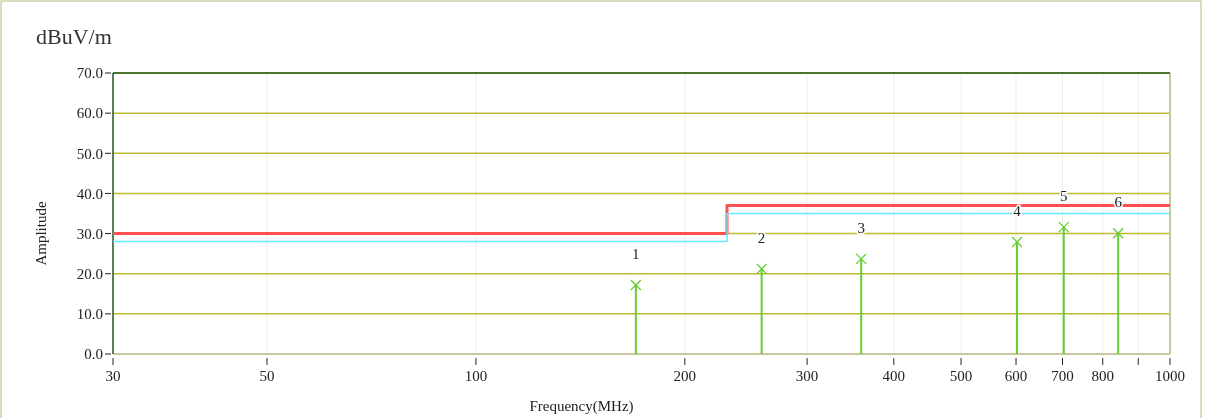 Image resolution: width=1214 pixels, height=418 pixels. I want to click on x-tick-label: 700, so click(1062, 376).